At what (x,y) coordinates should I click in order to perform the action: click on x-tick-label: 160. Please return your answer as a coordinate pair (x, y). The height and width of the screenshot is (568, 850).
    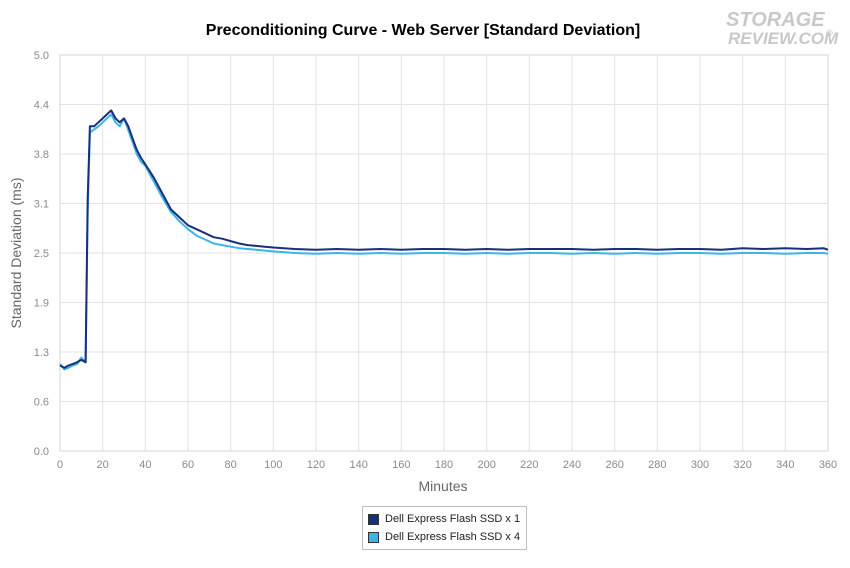
    Looking at the image, I should click on (401, 465).